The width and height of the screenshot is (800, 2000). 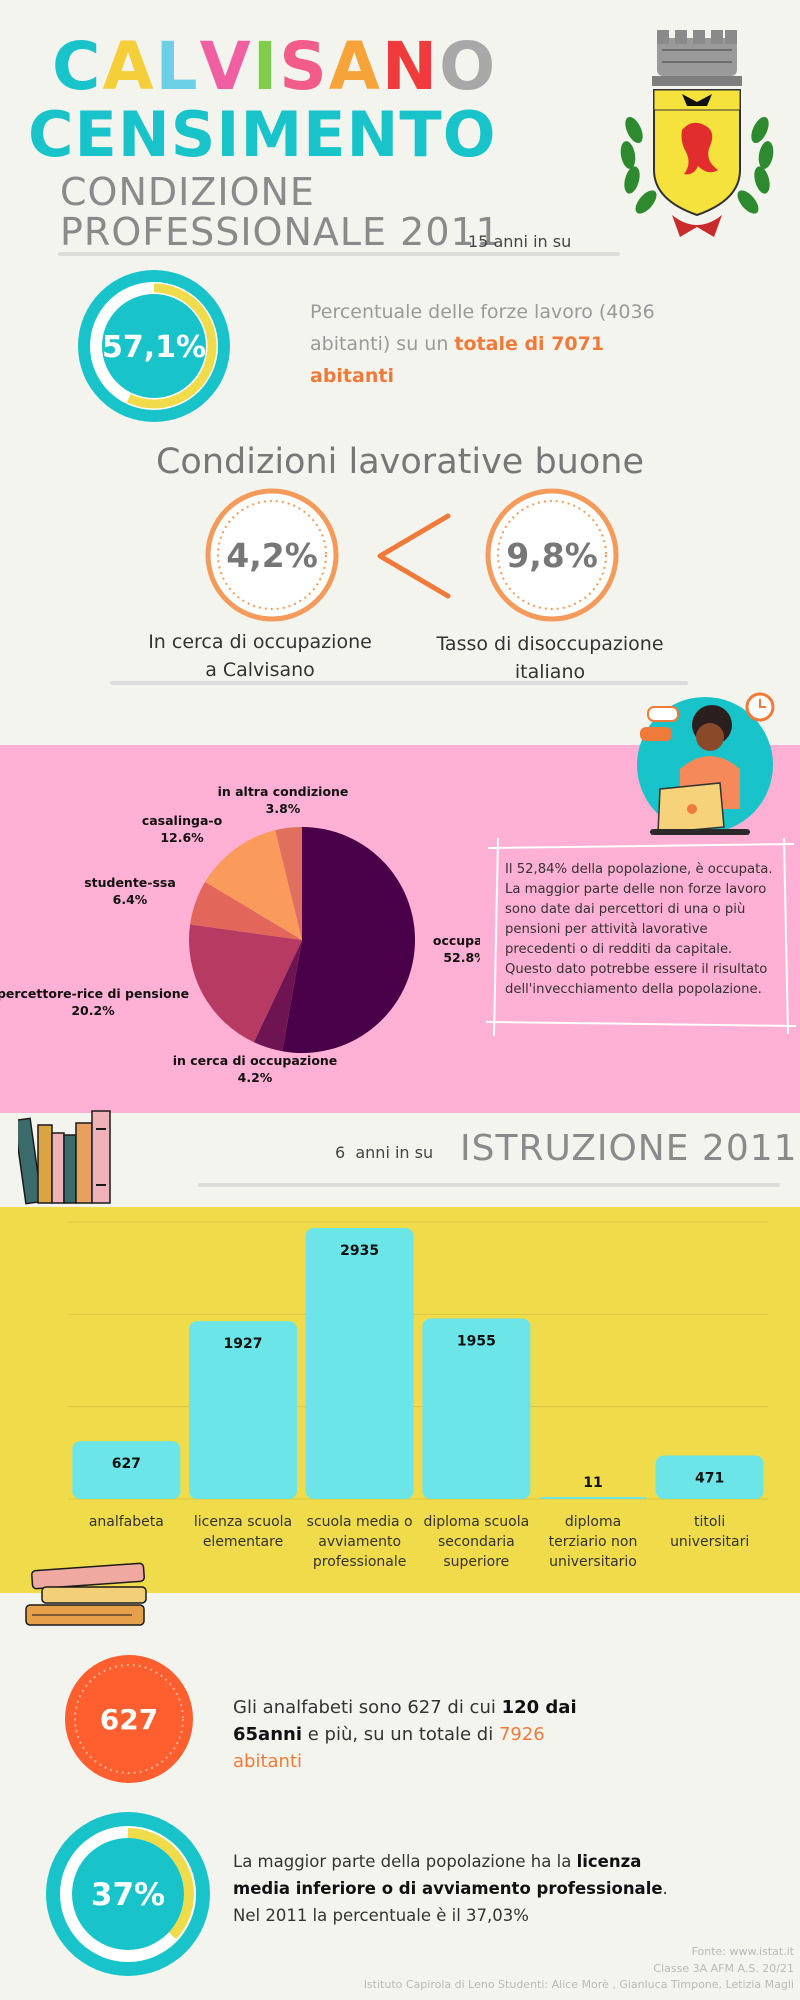 What do you see at coordinates (182, 820) in the screenshot?
I see `pie-slice-label: casalinga-o` at bounding box center [182, 820].